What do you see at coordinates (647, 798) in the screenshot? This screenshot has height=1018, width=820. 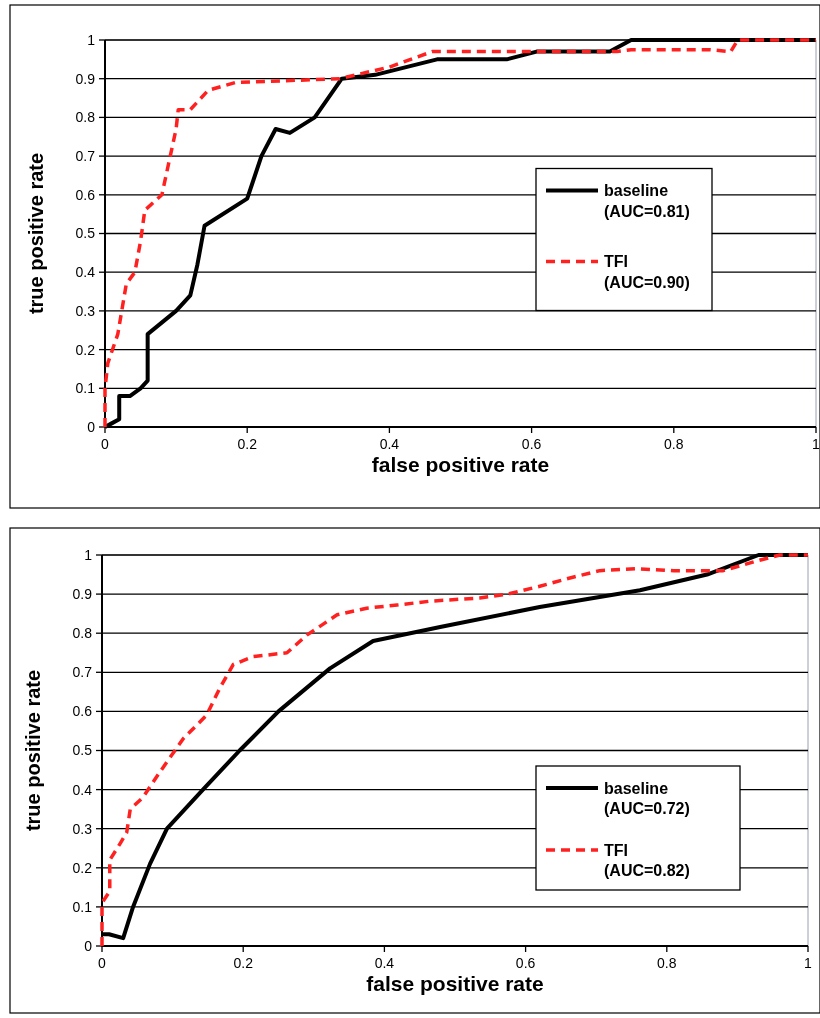 I see `legend-label: baseline (AUC=0.72)` at bounding box center [647, 798].